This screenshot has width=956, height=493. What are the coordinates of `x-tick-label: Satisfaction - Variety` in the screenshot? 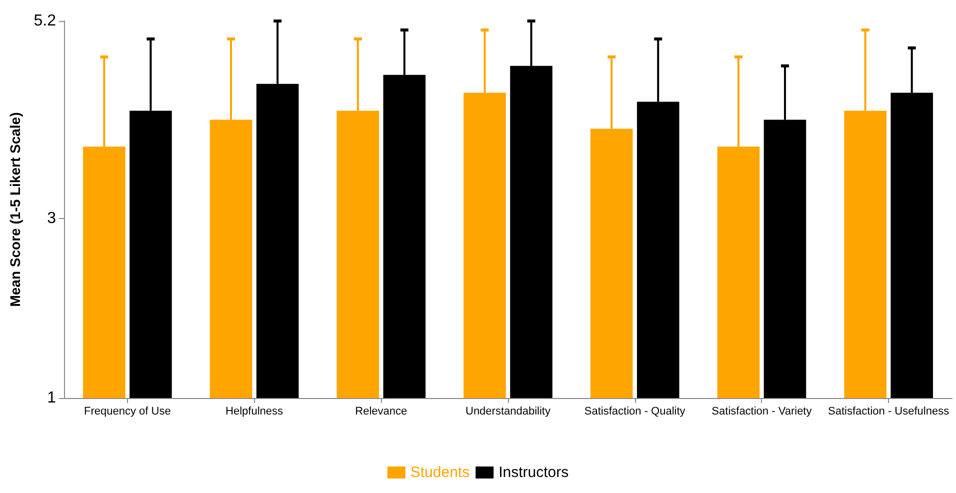 It's located at (762, 412).